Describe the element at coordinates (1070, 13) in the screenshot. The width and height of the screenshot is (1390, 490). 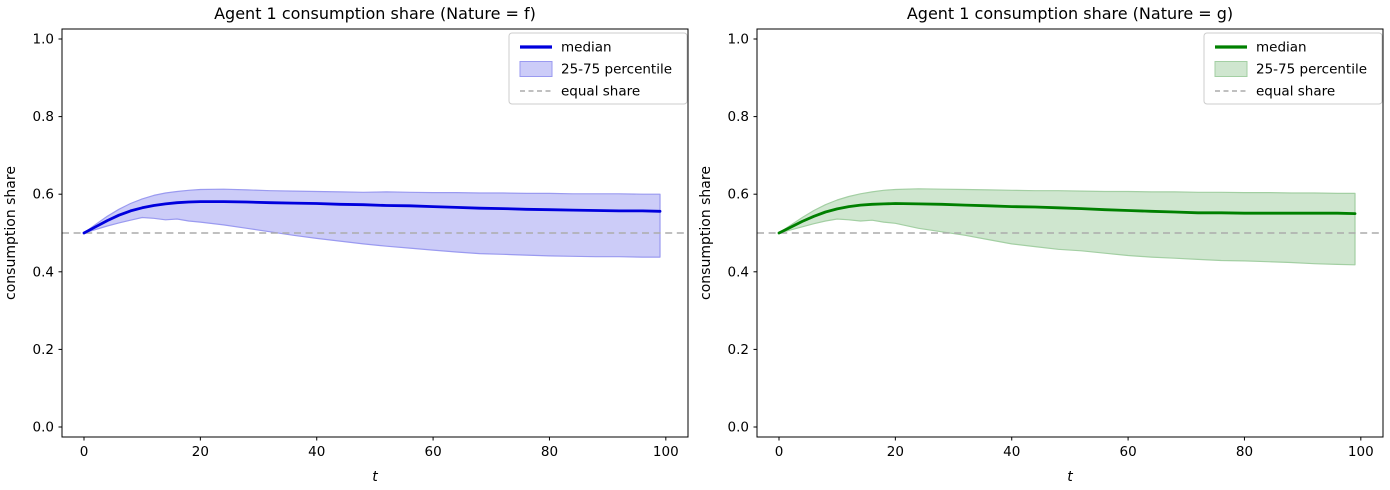
I see `chart-title: Agent 1 consumption share (Nature = g)` at that location.